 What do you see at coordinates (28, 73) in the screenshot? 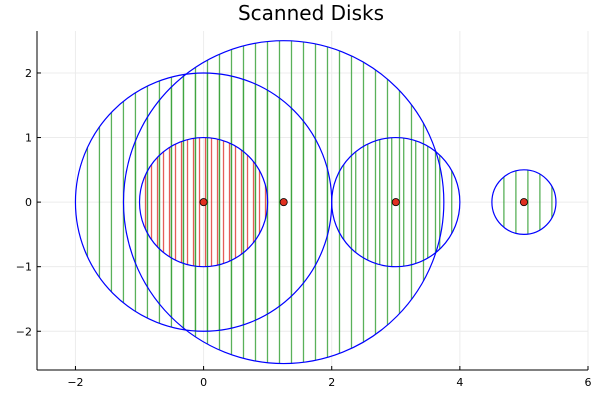
I see `y-tick-label-4: 2` at bounding box center [28, 73].